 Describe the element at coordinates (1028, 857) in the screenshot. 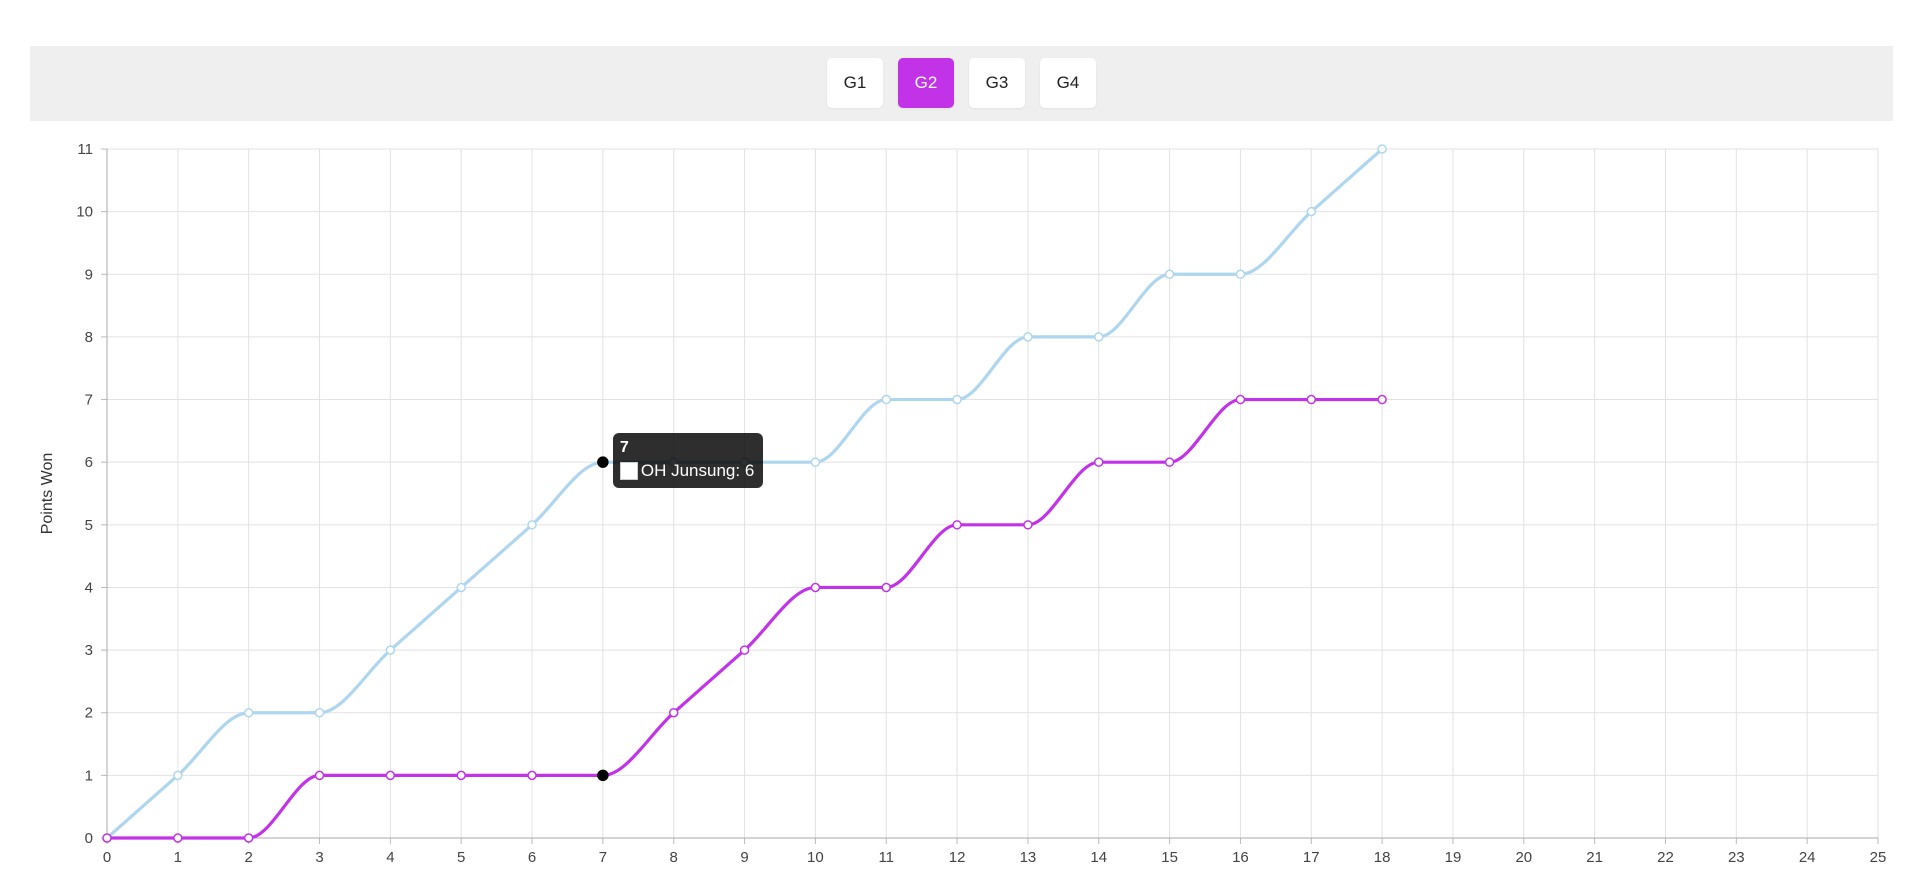

I see `x-tick-label: 13` at that location.